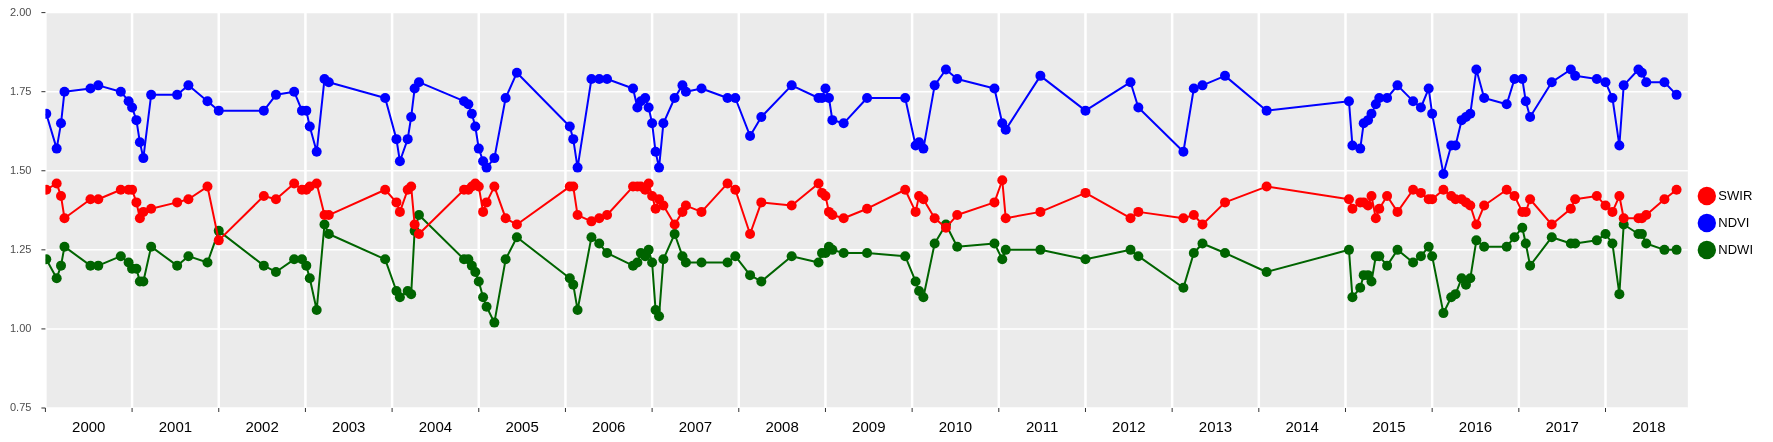  What do you see at coordinates (1736, 249) in the screenshot?
I see `legend-label: NDWI` at bounding box center [1736, 249].